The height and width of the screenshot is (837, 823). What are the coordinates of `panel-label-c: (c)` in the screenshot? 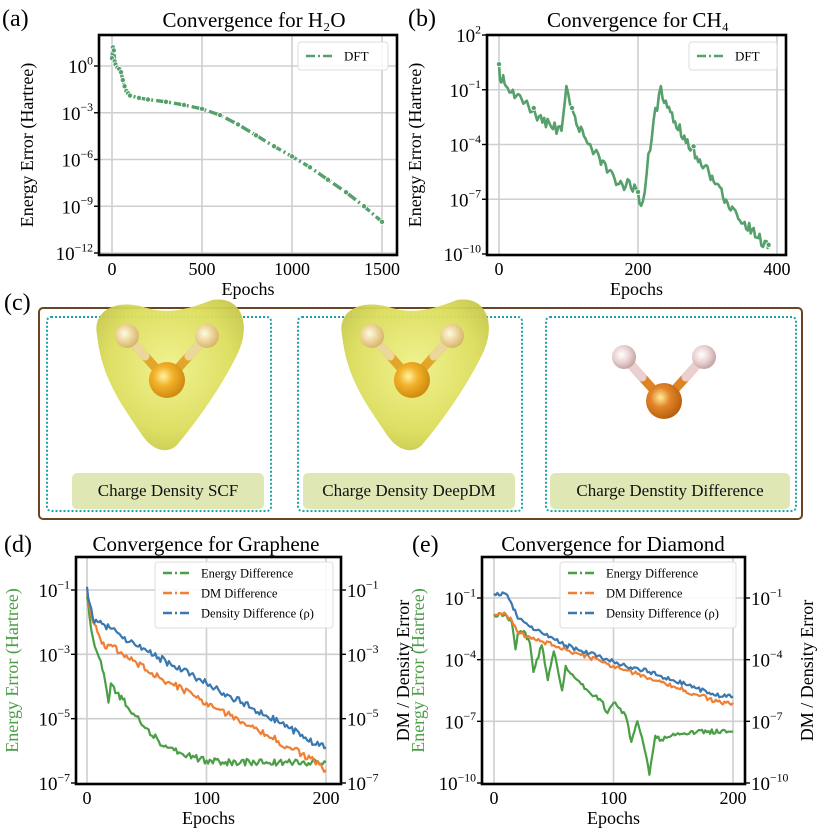 It's located at (17, 303).